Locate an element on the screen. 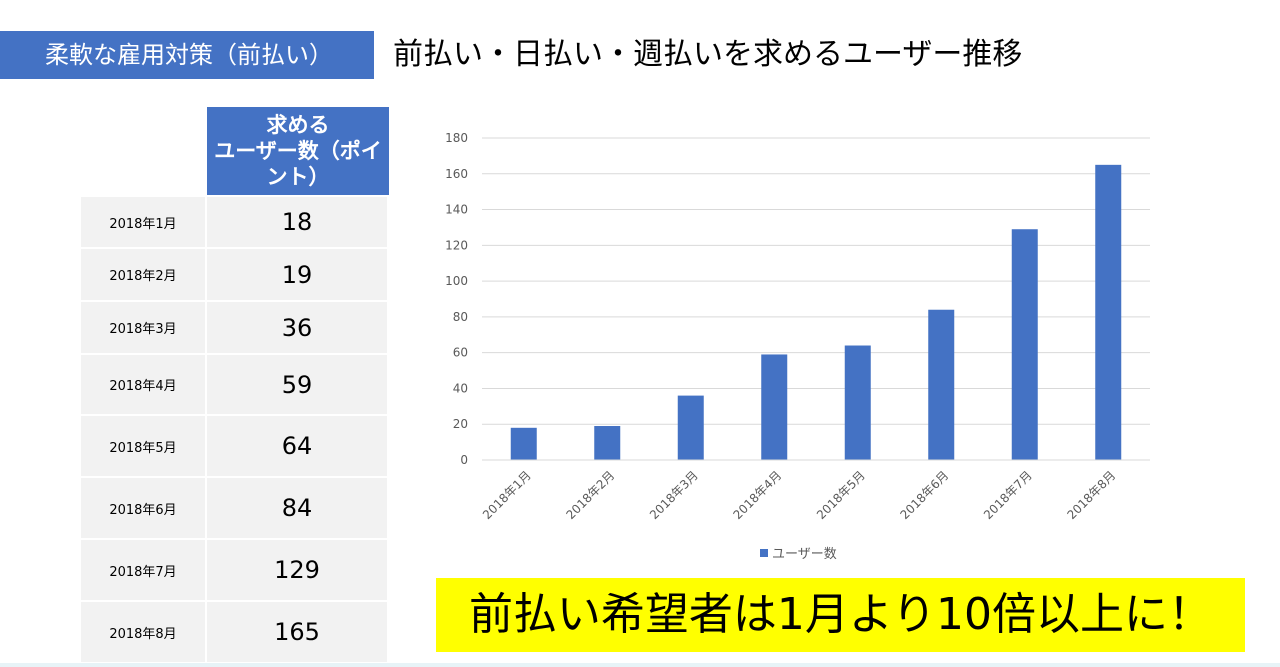  table-row: 2018年2月 19 is located at coordinates (235, 273).